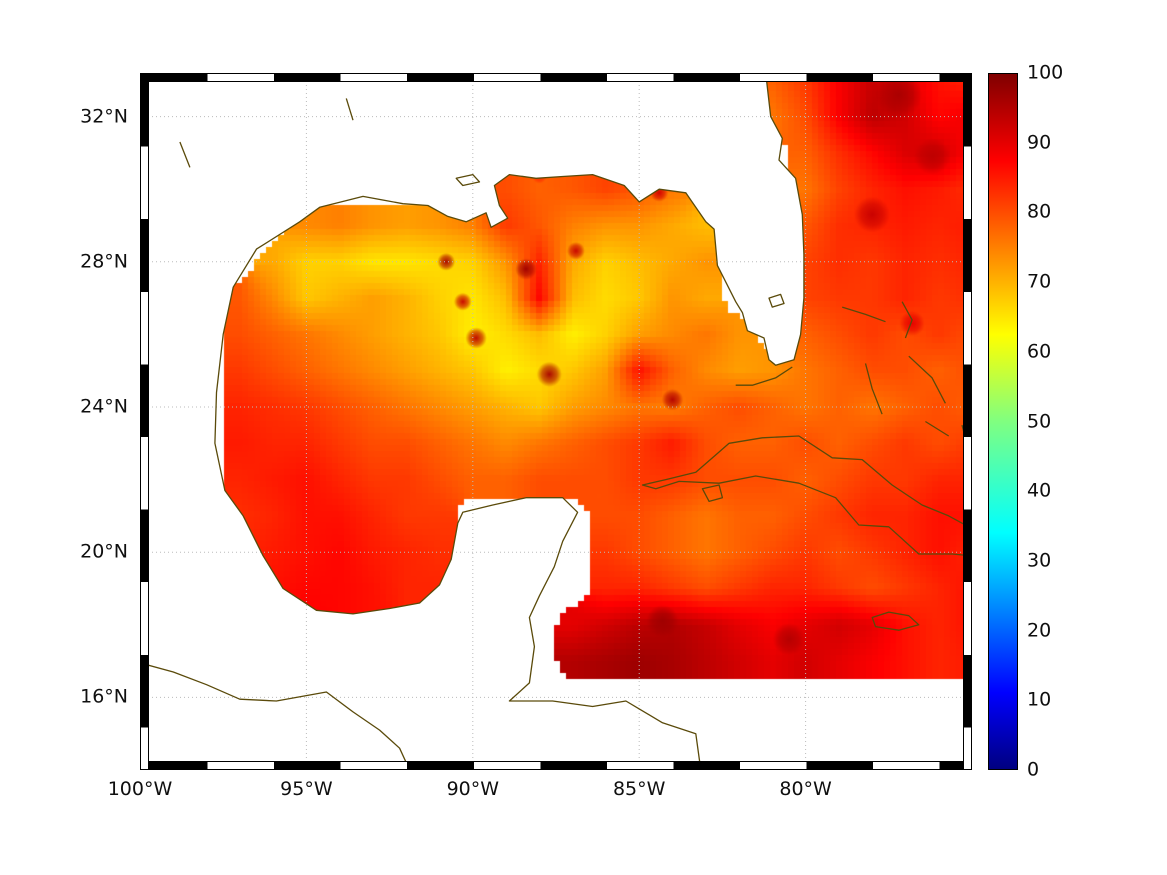 The height and width of the screenshot is (875, 1167). I want to click on colorbar-tick-label: 70, so click(1039, 281).